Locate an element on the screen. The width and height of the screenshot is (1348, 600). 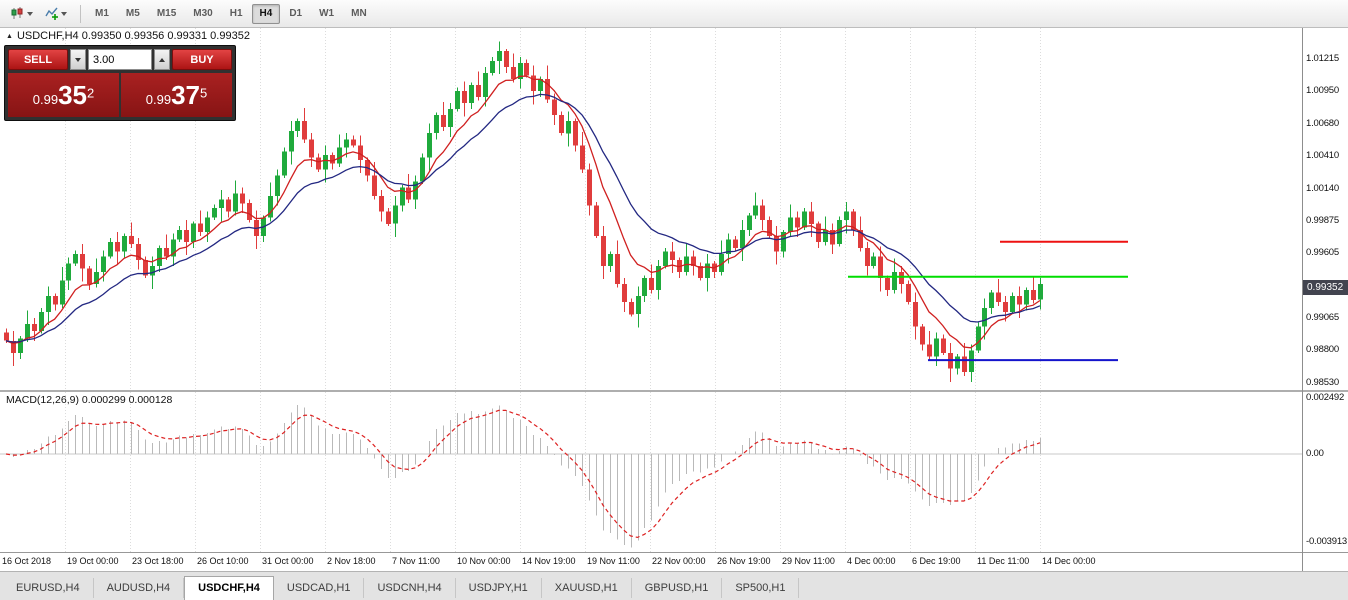
tab-audusd-h4: AUDUSD,H4 is located at coordinates (139, 588).